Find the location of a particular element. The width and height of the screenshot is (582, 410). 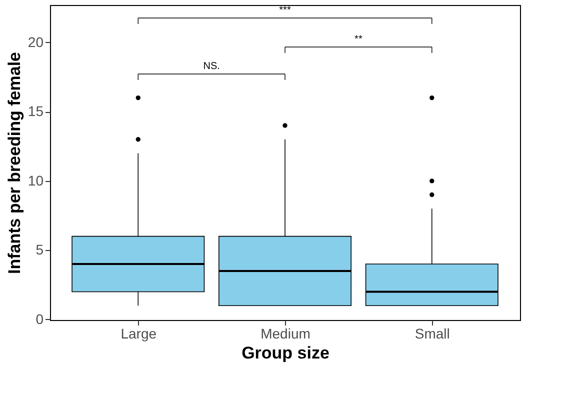

annotation: NS. is located at coordinates (211, 66).